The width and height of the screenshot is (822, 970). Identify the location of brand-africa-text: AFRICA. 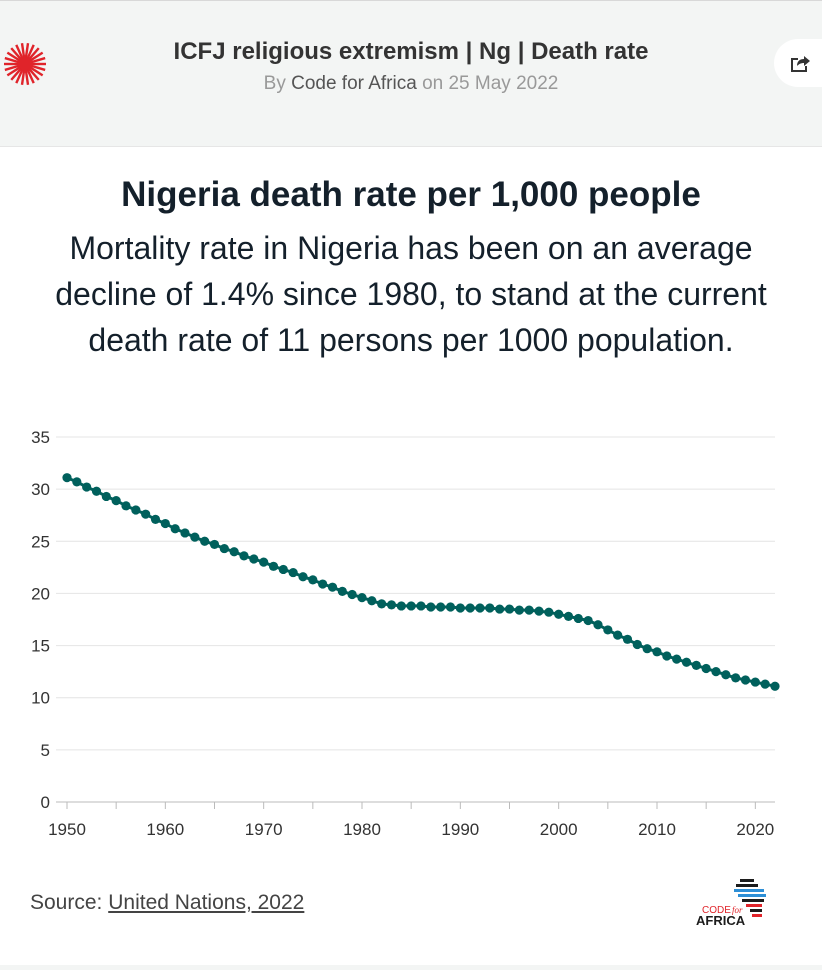
(721, 920).